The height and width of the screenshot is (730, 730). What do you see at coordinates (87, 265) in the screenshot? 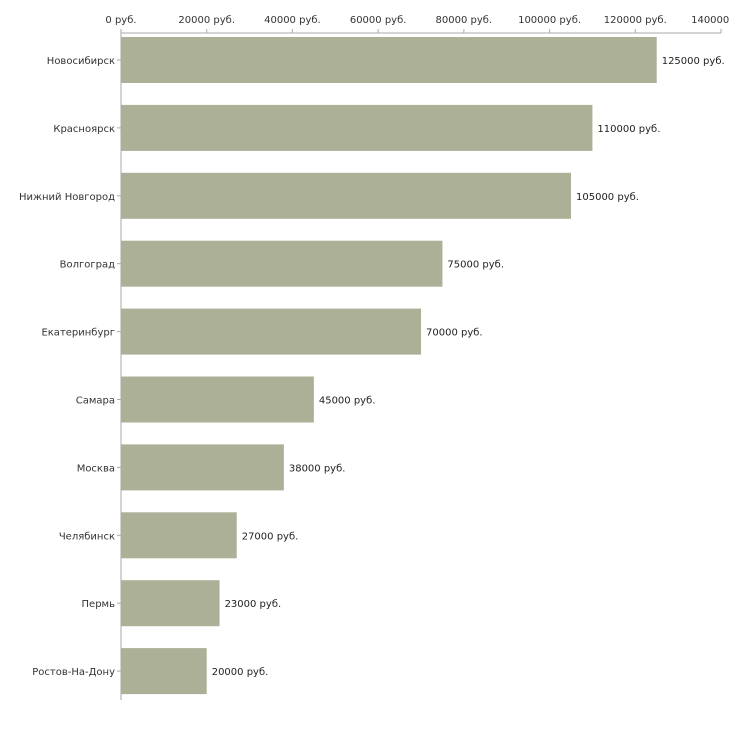
I see `category-label: Волгоград` at bounding box center [87, 265].